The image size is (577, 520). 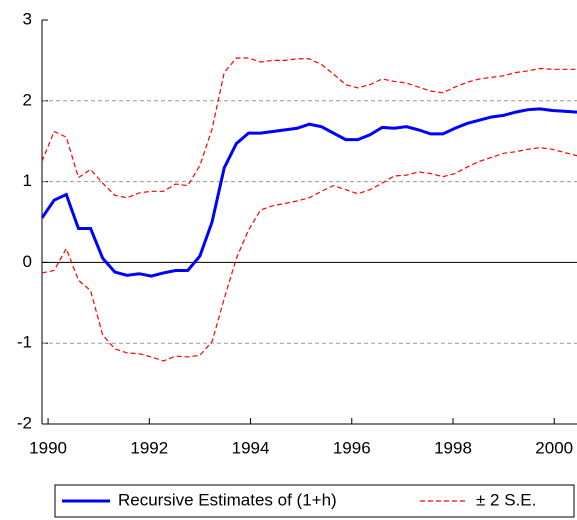 I want to click on legend-box, so click(x=314, y=501).